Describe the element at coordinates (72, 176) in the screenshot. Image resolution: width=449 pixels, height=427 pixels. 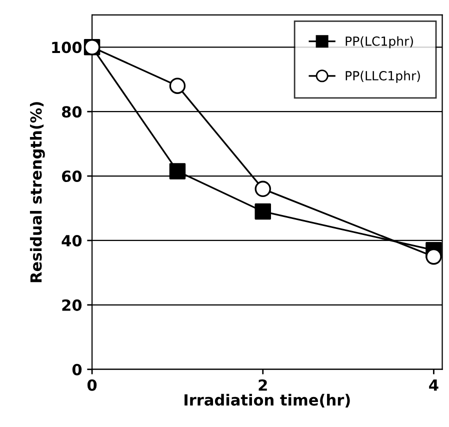
I see `y-tick-label: 60` at that location.